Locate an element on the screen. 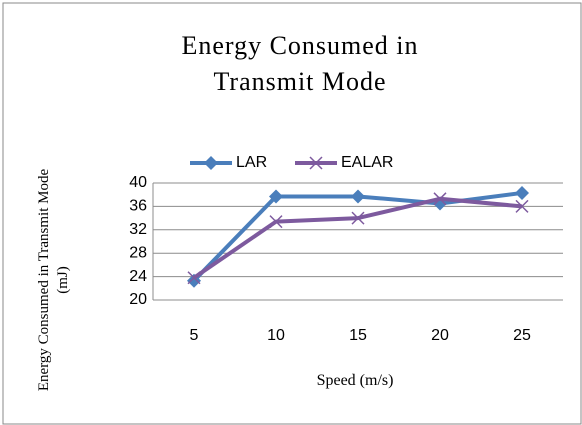 The height and width of the screenshot is (425, 582). y-tick-label: 40 is located at coordinates (138, 182).